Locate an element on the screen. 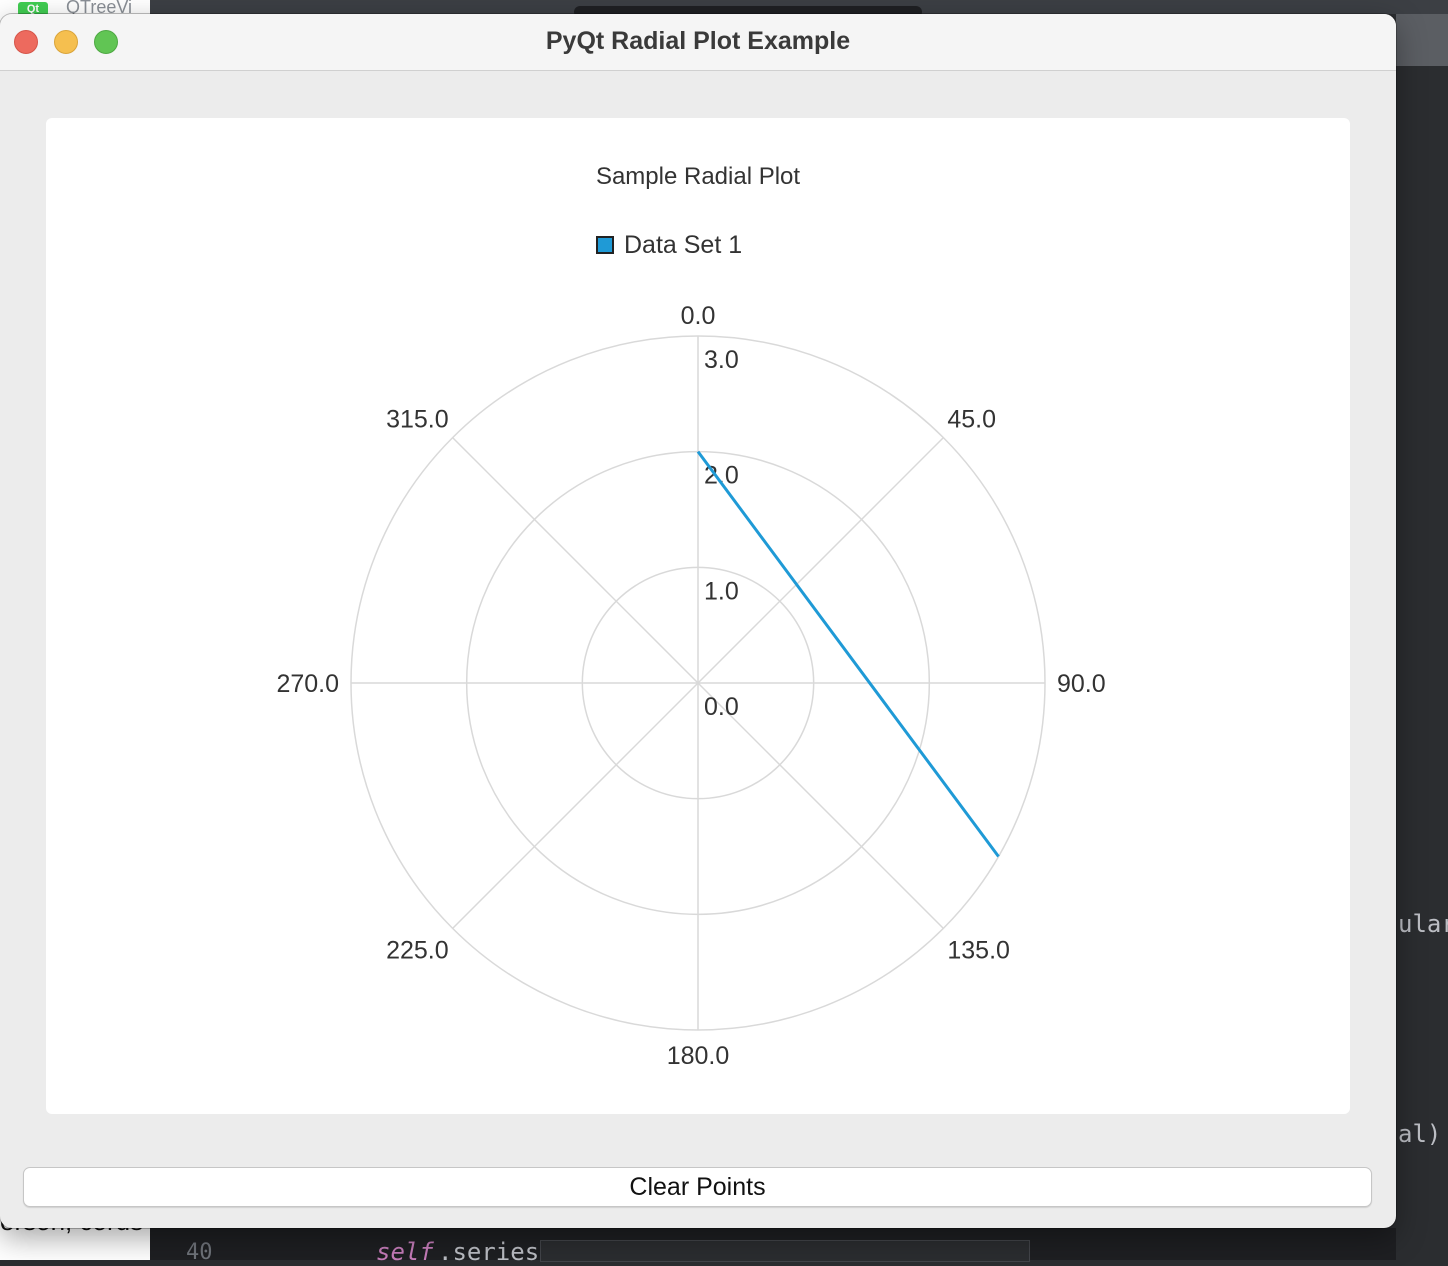 This screenshot has height=1266, width=1448. angular-tick-label: 90.0 is located at coordinates (1081, 684).